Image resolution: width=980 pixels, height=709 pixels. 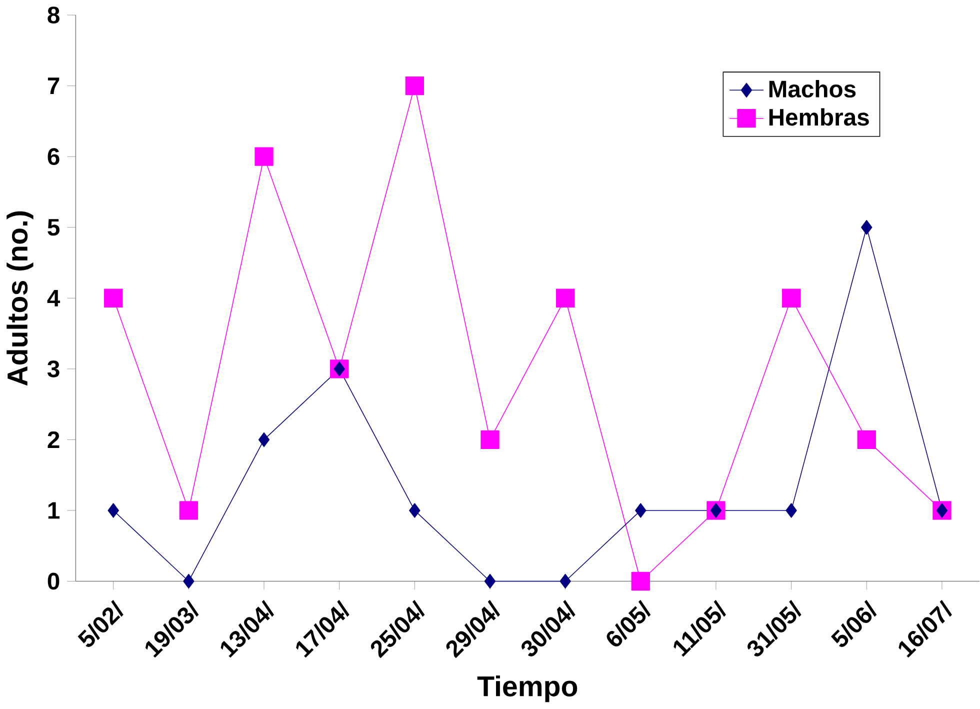 I want to click on y-tick-label: 8, so click(x=54, y=15).